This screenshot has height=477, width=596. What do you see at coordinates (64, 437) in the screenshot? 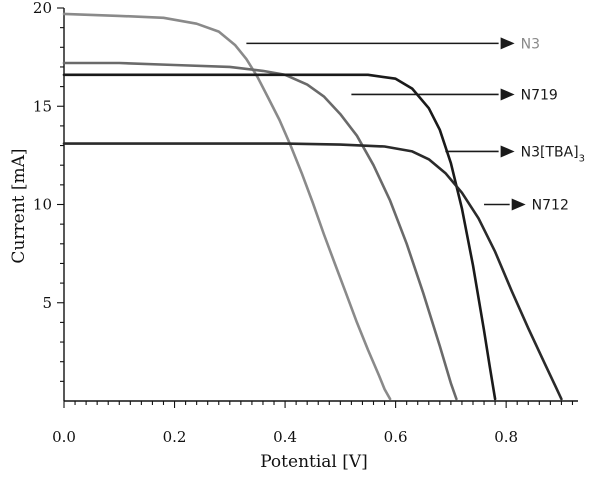
I see `x-tick-label: 0.0` at bounding box center [64, 437].